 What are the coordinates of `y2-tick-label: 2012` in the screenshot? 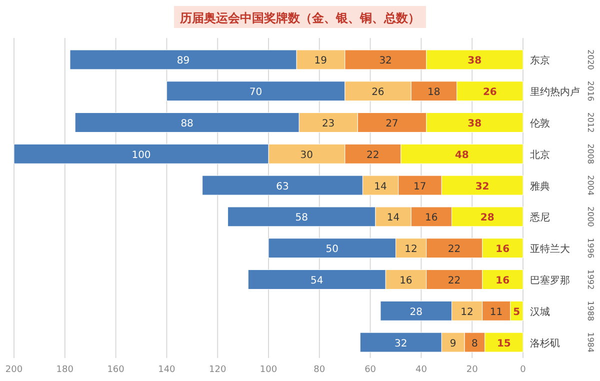 It's located at (590, 122).